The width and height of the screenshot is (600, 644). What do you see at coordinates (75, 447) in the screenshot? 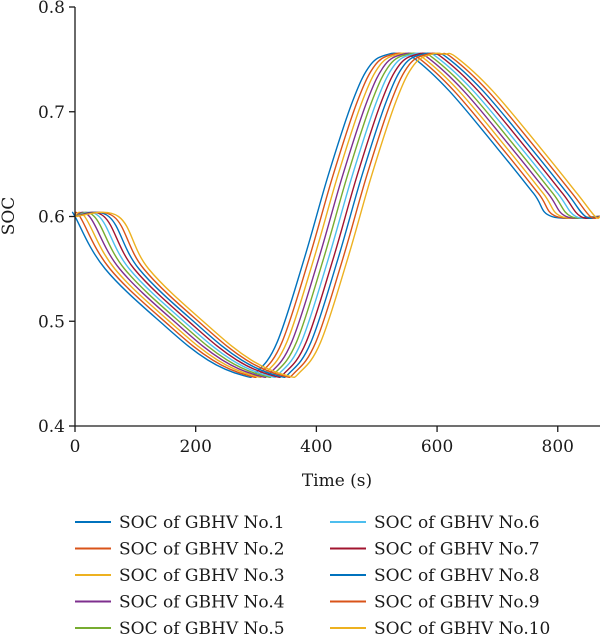
I see `x-tick-label: 0` at bounding box center [75, 447].